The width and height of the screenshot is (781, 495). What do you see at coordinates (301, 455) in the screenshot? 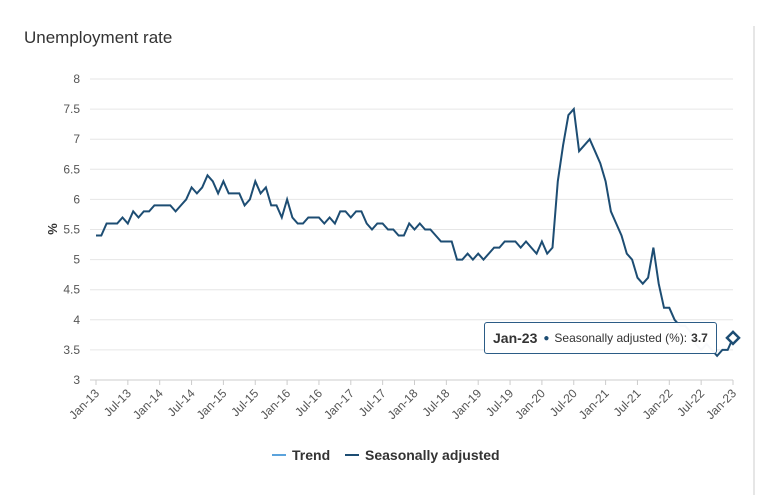
I see `legend-item-trend: Trend` at bounding box center [301, 455].